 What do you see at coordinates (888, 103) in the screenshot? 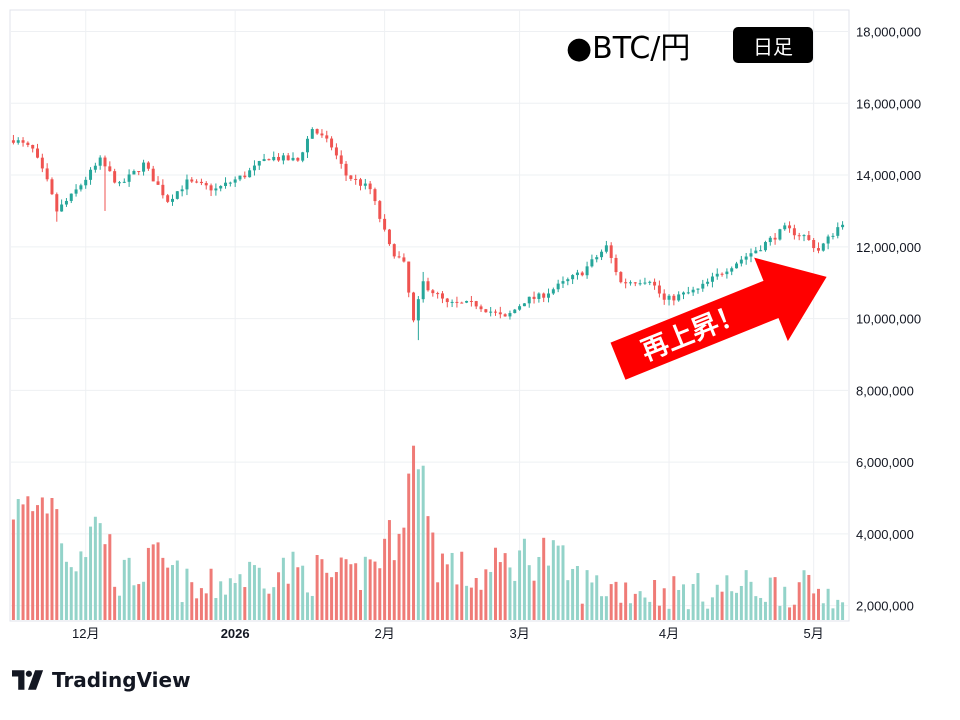
I see `y-tick-label: 16,000,000` at bounding box center [888, 103].